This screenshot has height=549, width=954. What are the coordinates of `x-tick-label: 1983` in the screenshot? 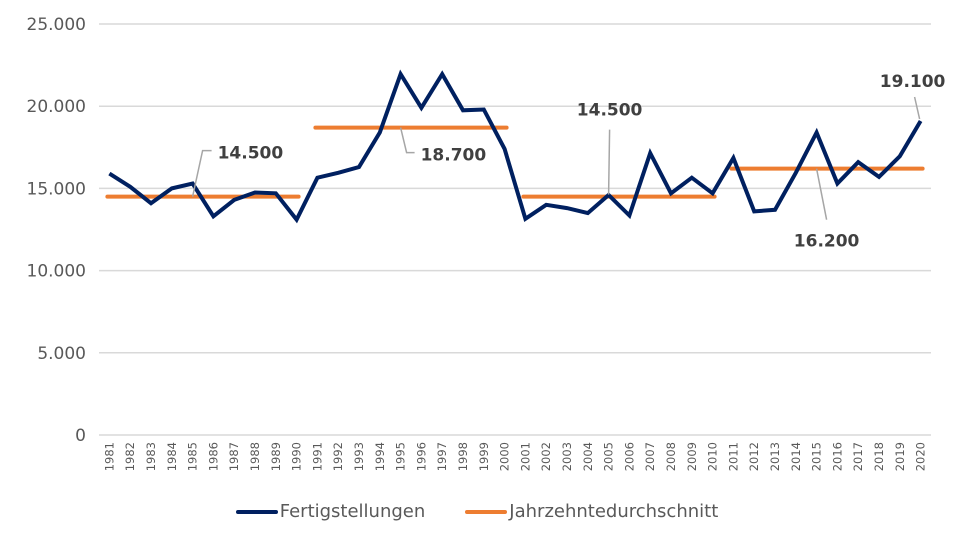 It's located at (151, 456).